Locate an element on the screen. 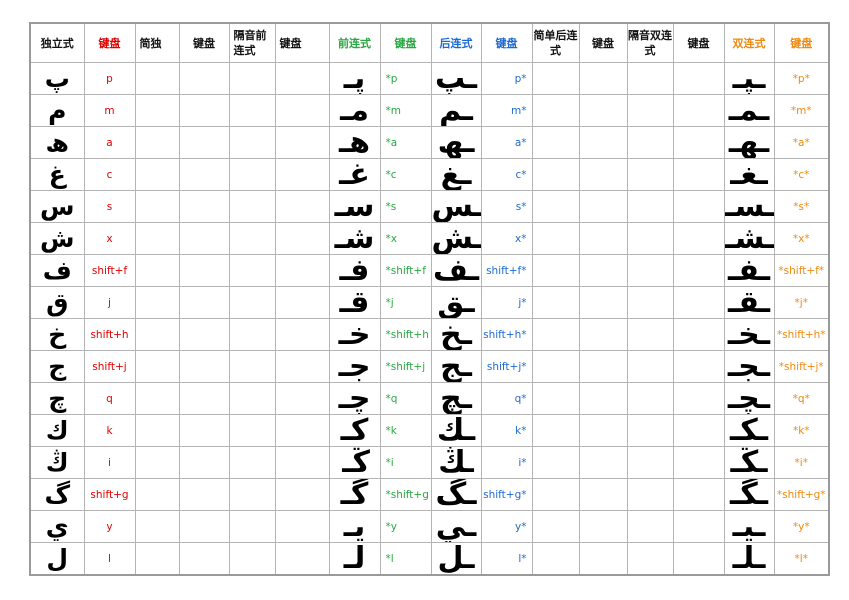  back-glyph: ـچ is located at coordinates (456, 398).